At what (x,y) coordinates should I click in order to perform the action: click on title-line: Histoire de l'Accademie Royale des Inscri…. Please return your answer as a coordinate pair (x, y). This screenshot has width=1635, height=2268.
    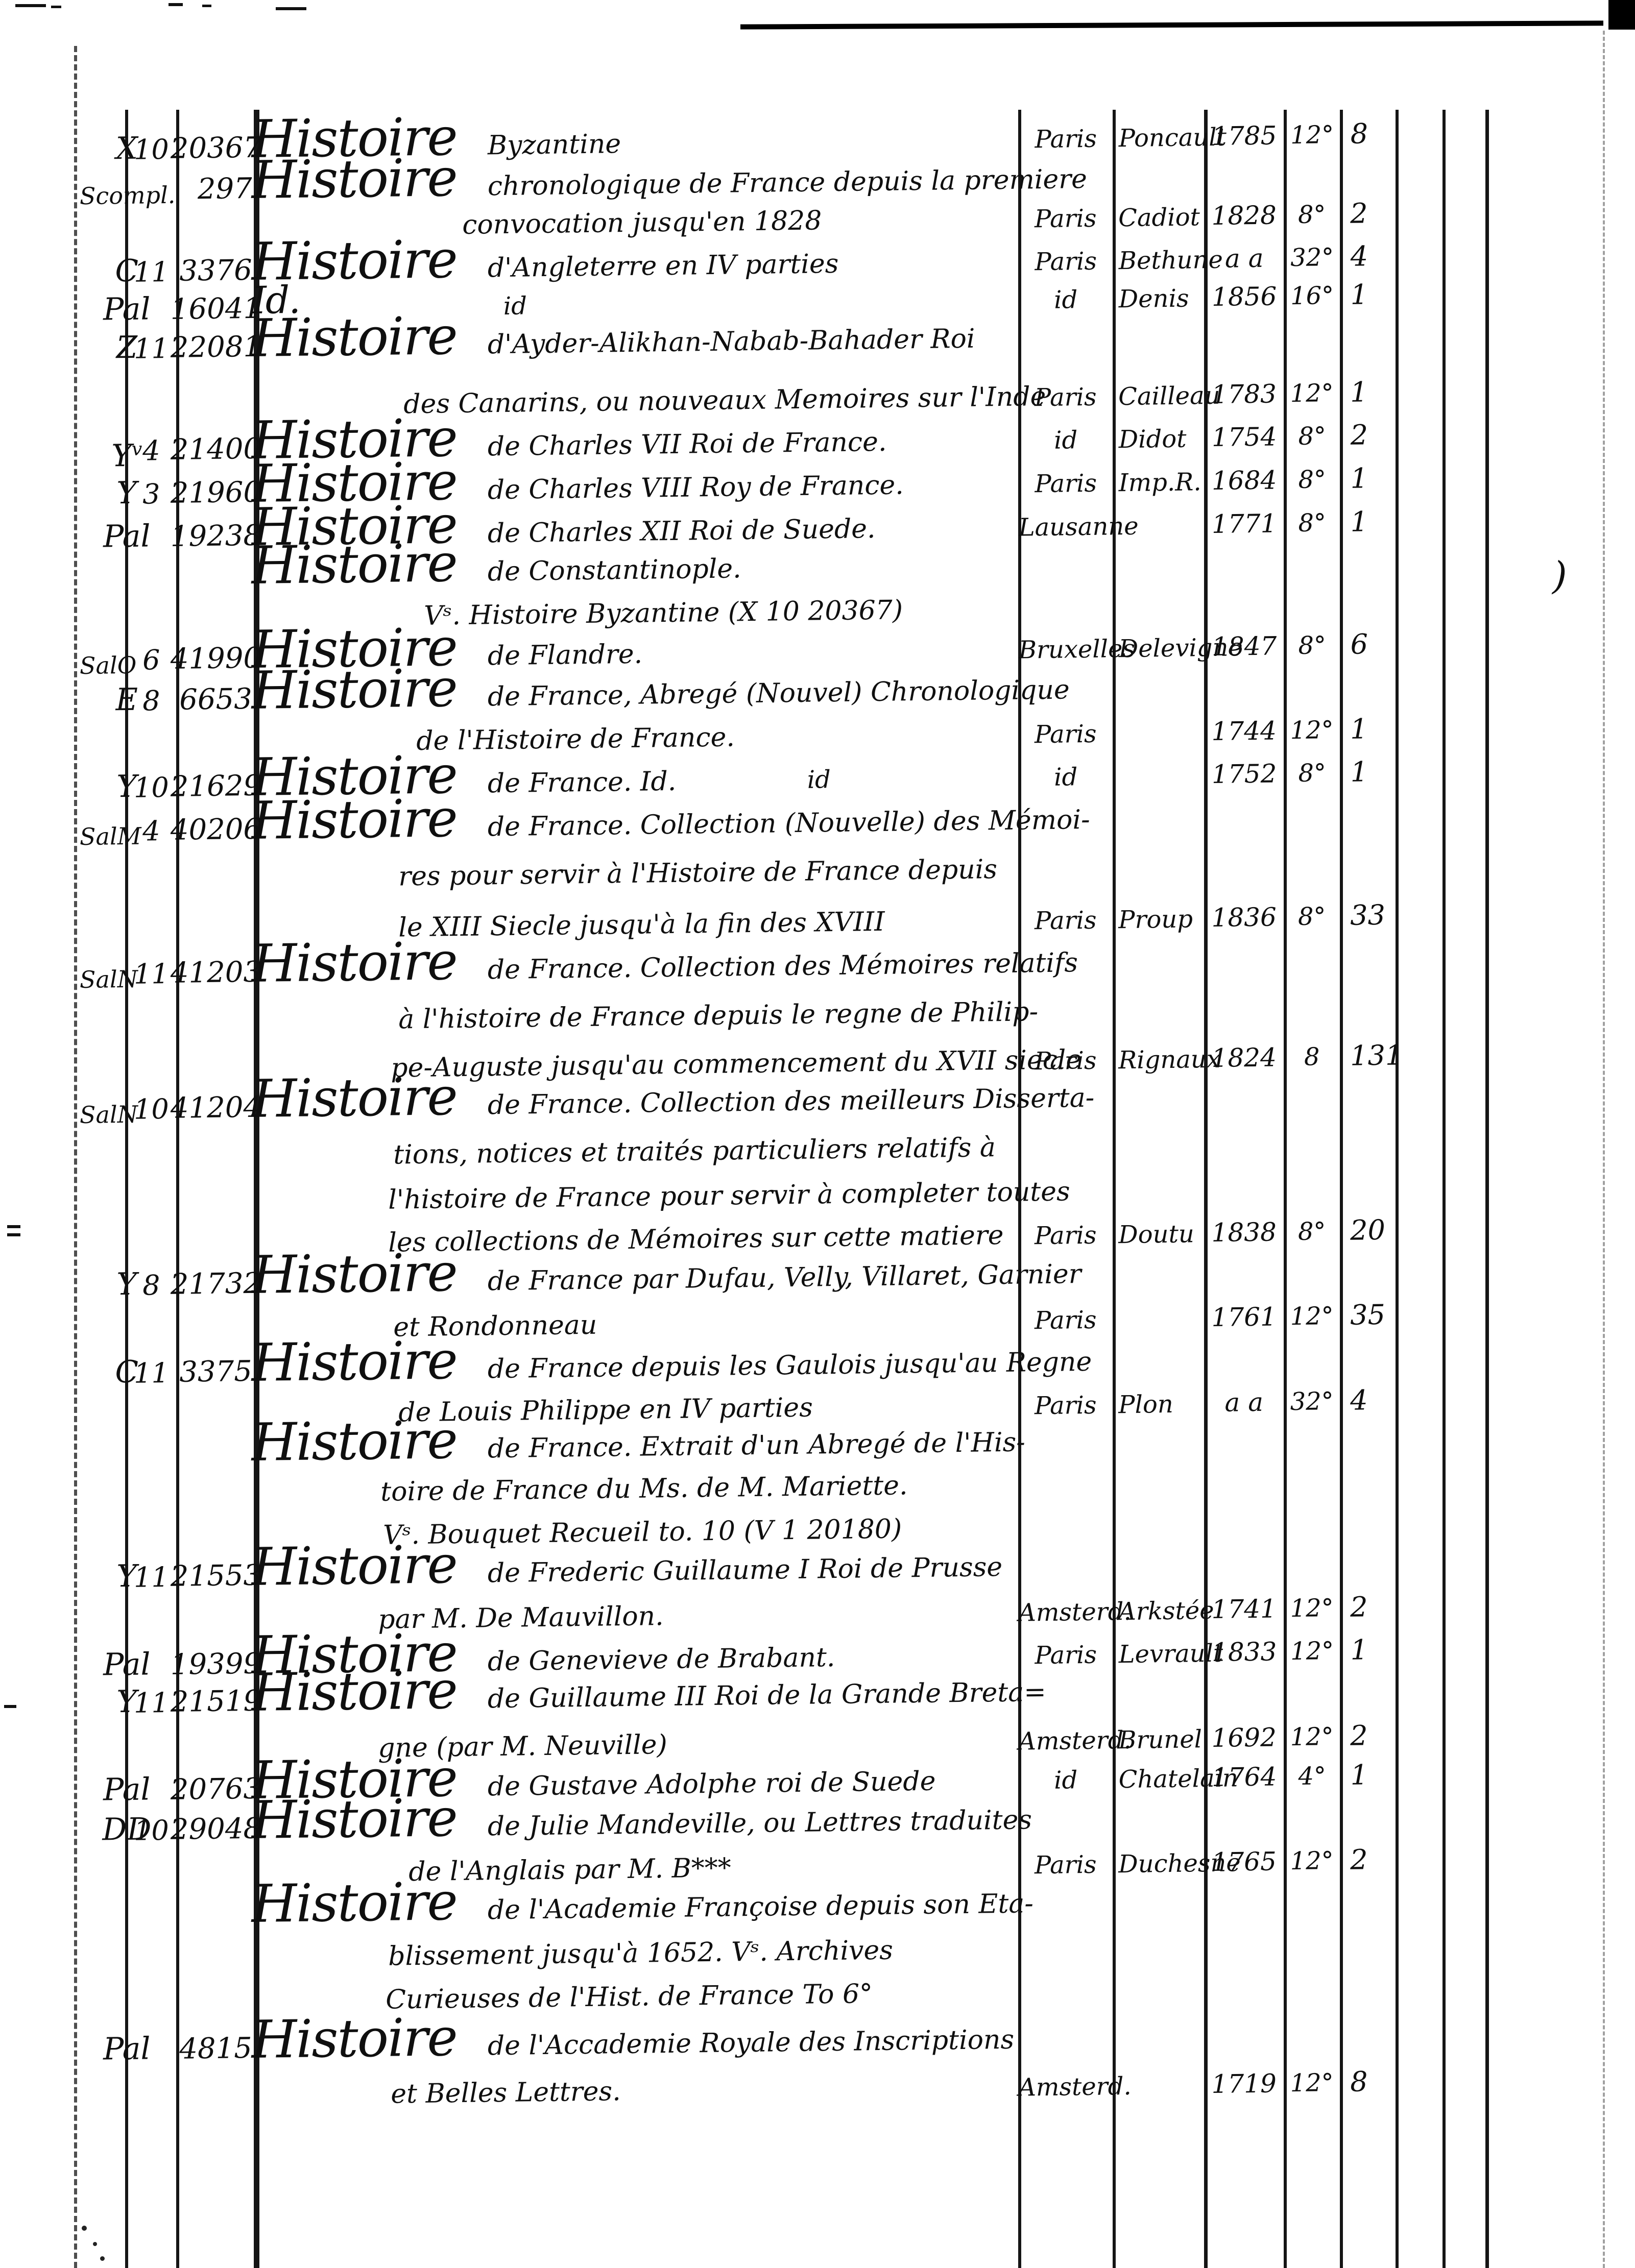
    Looking at the image, I should click on (633, 2043).